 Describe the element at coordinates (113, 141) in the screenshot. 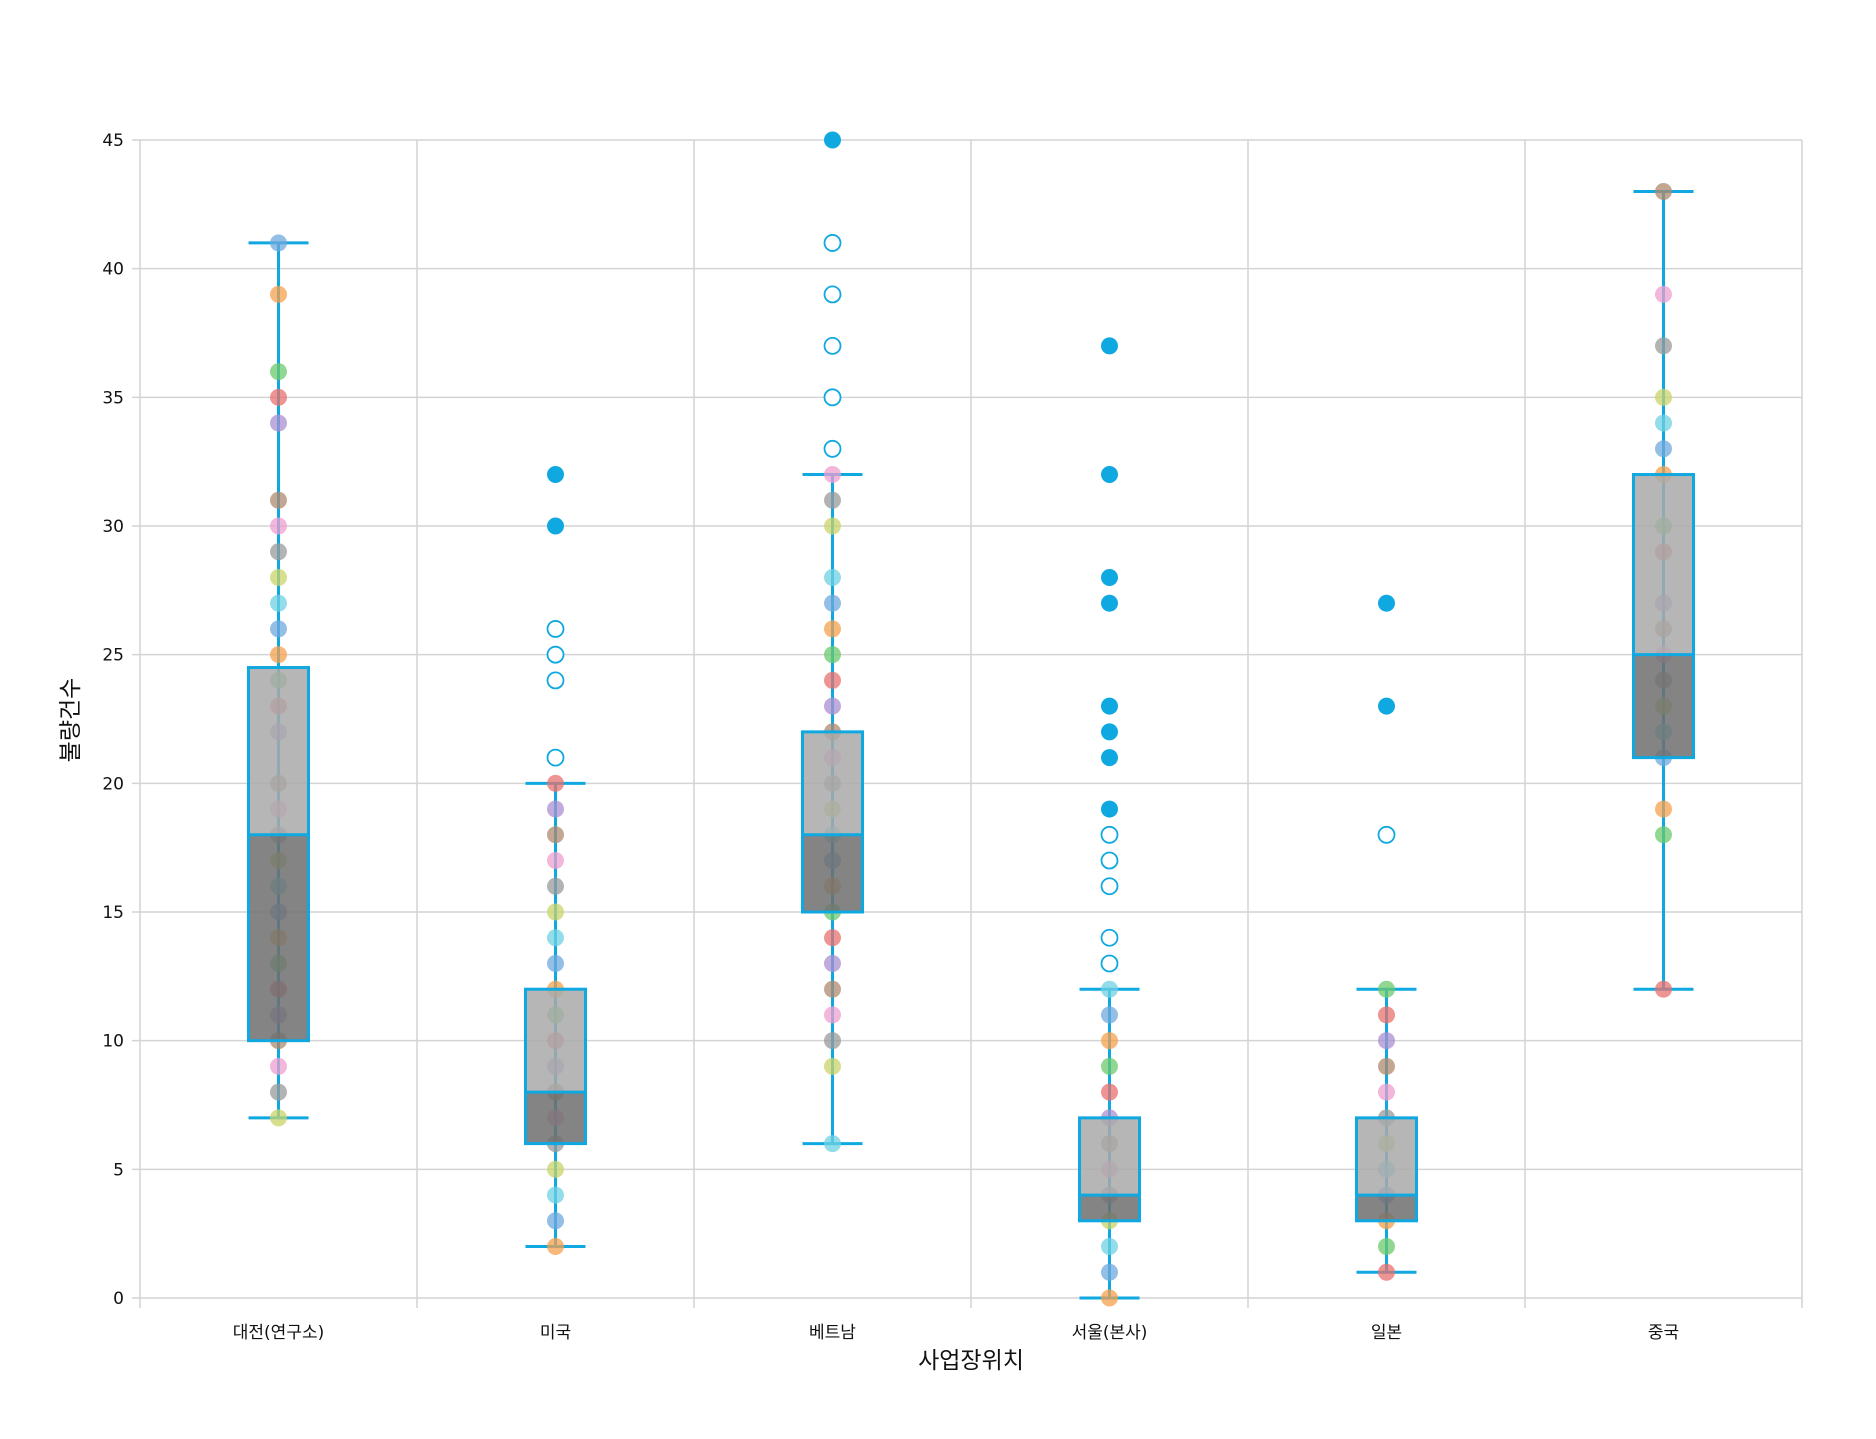

I see `y-tick-label: 45` at that location.